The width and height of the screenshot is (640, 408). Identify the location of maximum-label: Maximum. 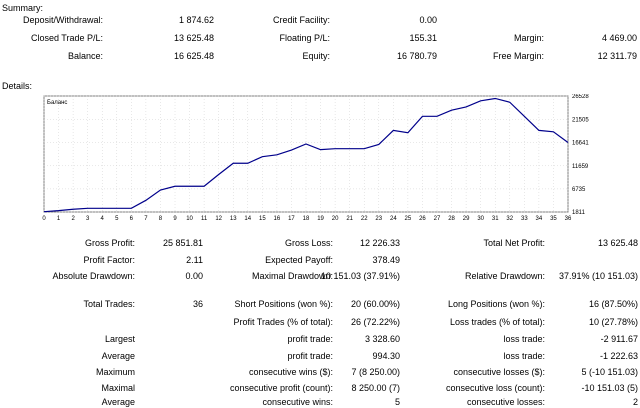
(115, 372).